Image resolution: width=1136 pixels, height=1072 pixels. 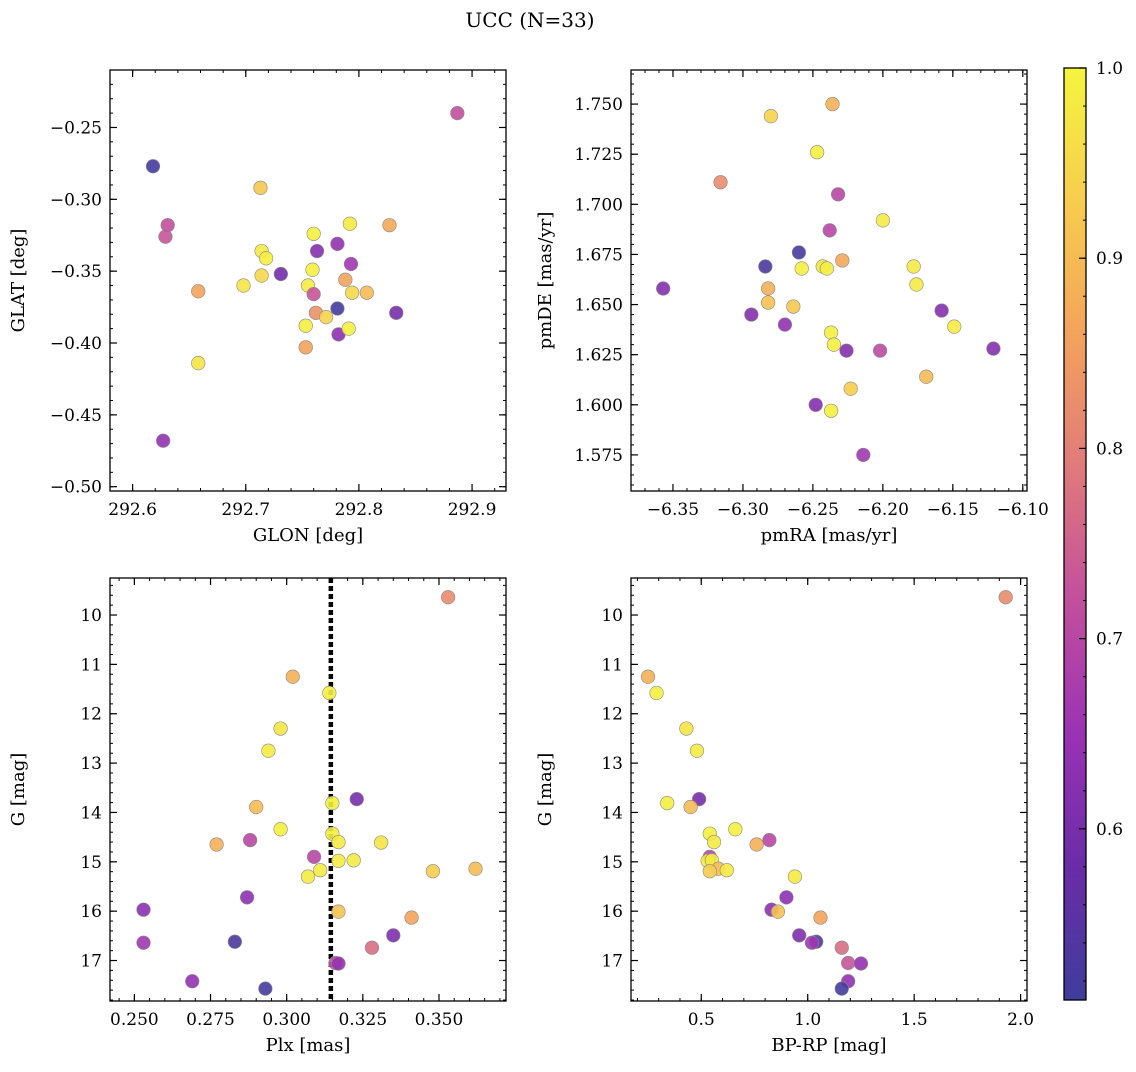 I want to click on y-tick-label: 1.600, so click(x=598, y=406).